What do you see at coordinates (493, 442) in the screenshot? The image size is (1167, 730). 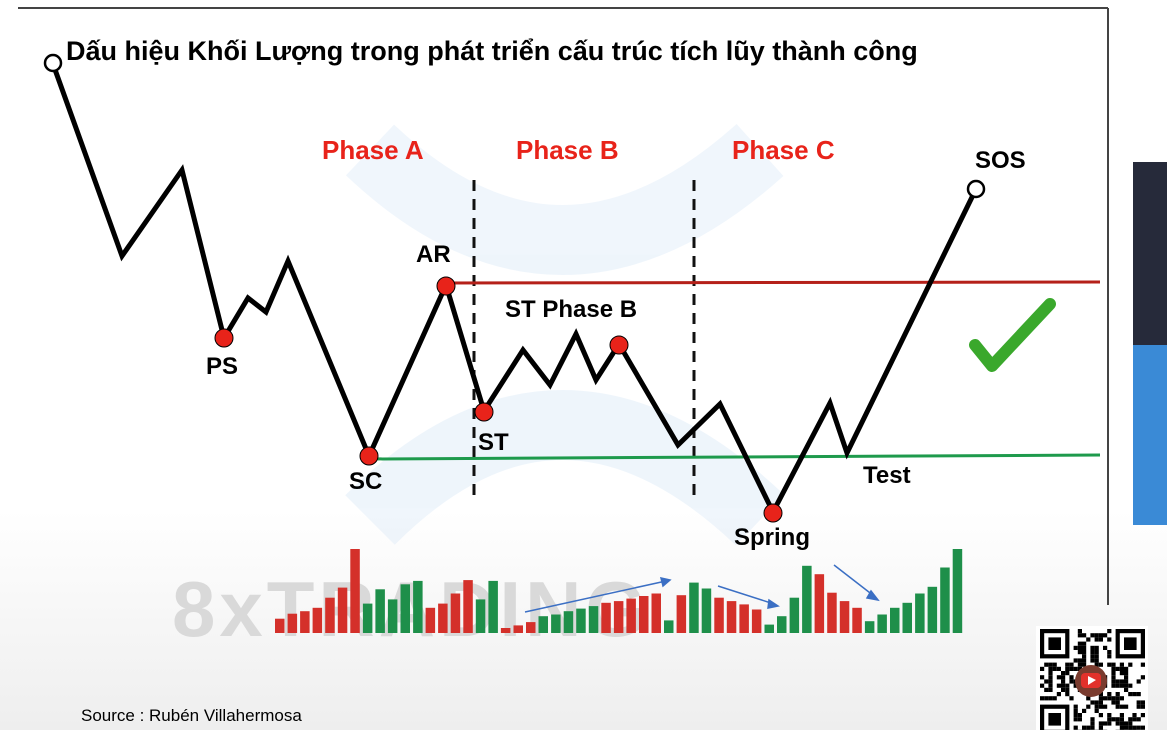 I see `st-label: ST` at bounding box center [493, 442].